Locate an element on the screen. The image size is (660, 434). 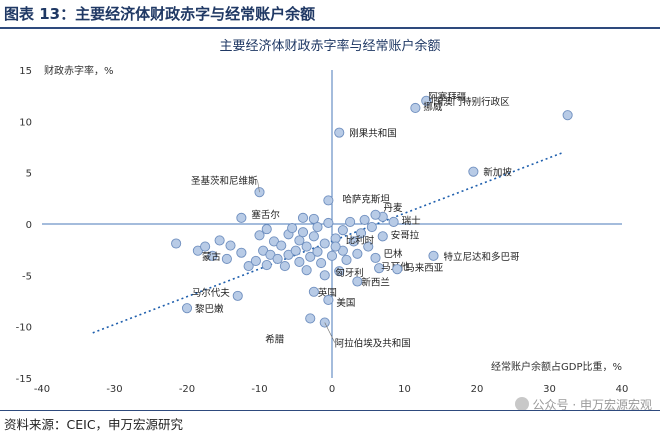
y-tick-label: -10 is located at coordinates (24, 328).